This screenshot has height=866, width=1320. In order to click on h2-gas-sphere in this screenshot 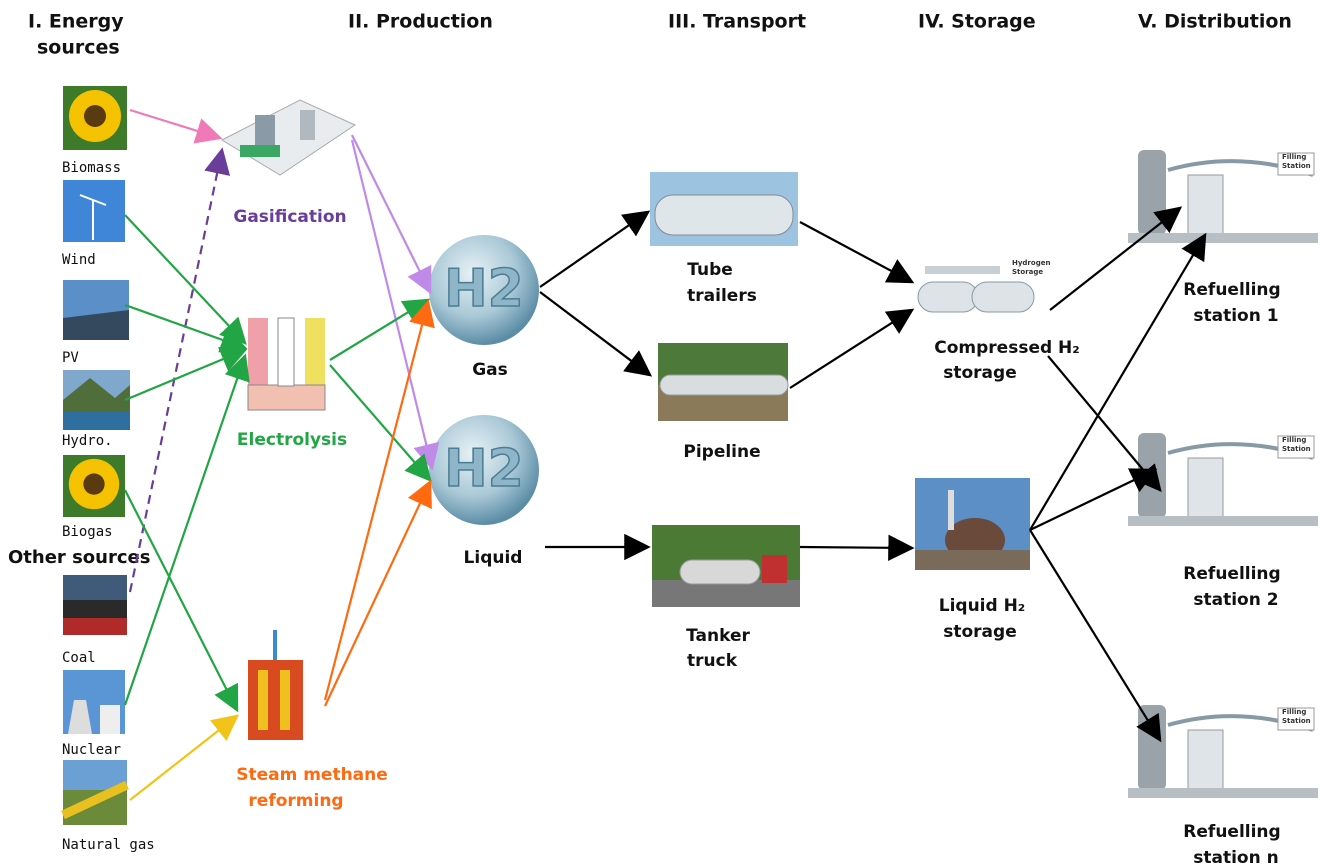, I will do `click(484, 290)`.